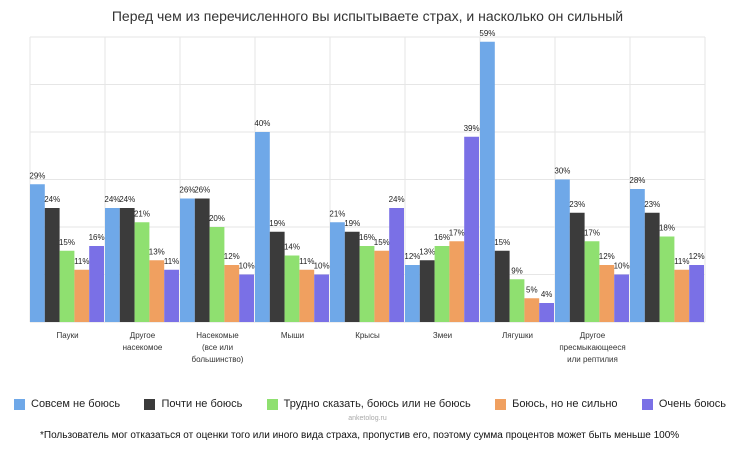 The image size is (735, 474). I want to click on legend-item-3: Боюсь, но не сильно, so click(556, 404).